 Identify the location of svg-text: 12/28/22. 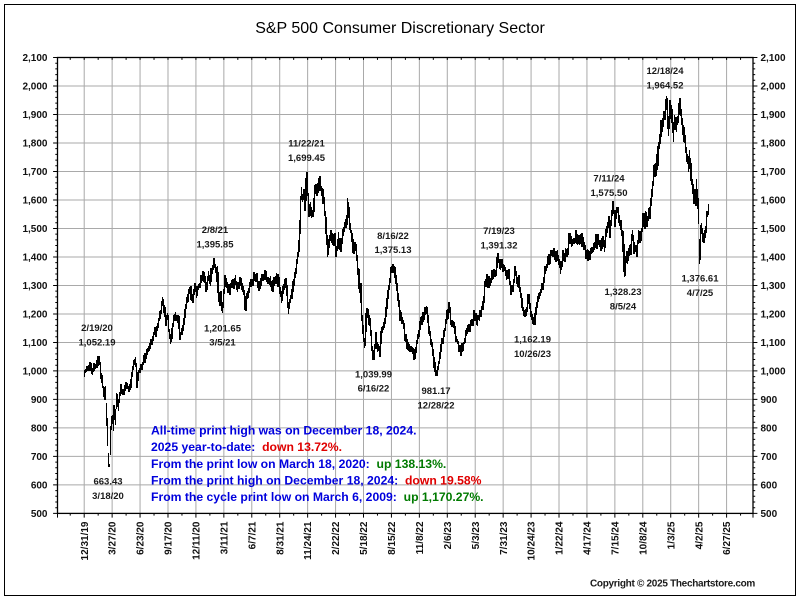
(436, 406).